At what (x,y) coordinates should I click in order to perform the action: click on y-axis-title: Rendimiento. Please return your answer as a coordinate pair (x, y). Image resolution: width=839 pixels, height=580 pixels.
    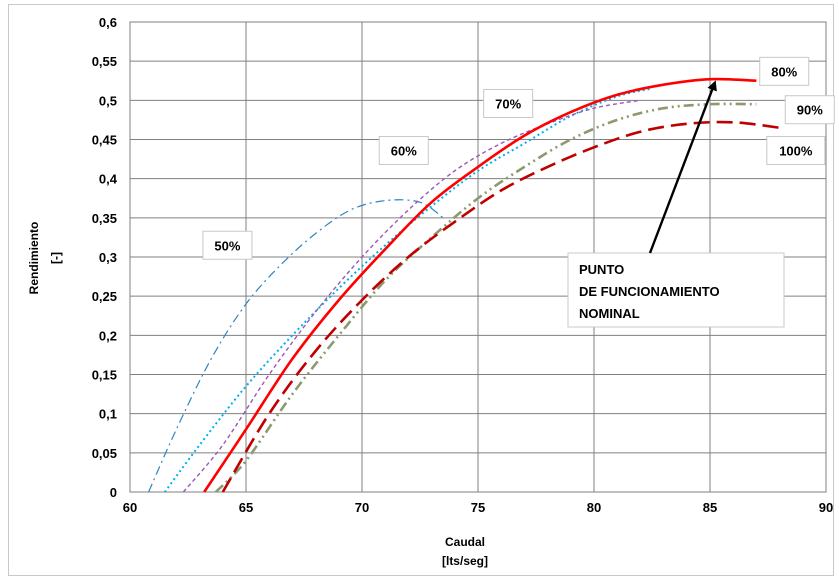
    Looking at the image, I should click on (34, 258).